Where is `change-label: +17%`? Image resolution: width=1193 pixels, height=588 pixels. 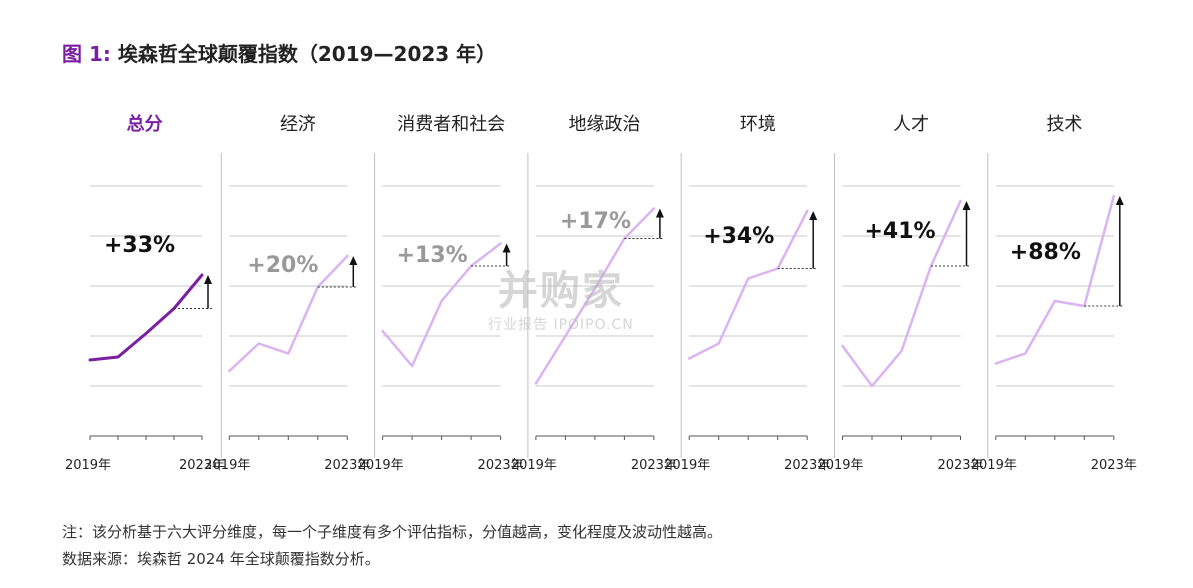 change-label: +17% is located at coordinates (595, 221).